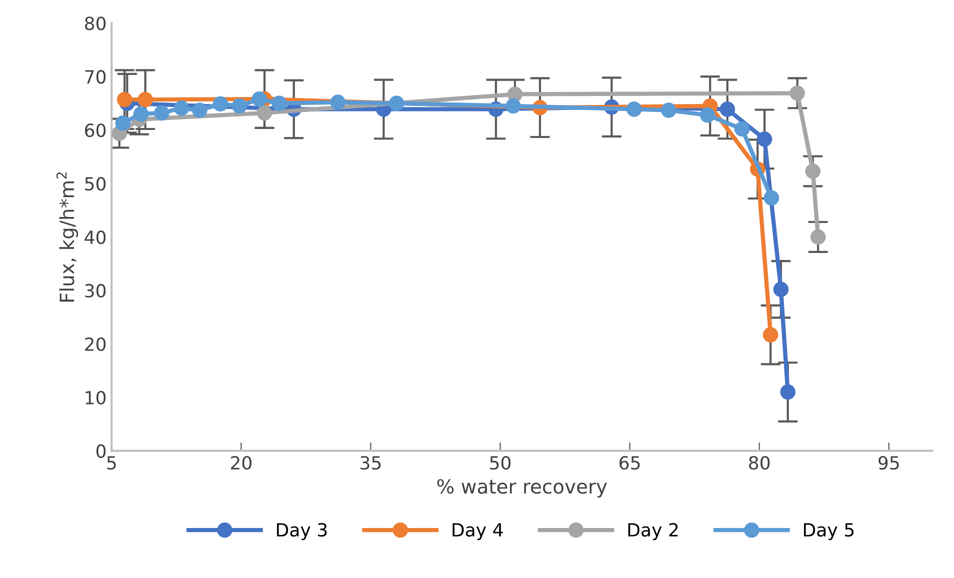 Image resolution: width=954 pixels, height=578 pixels. What do you see at coordinates (95, 291) in the screenshot?
I see `y-tick-label: 30` at bounding box center [95, 291].